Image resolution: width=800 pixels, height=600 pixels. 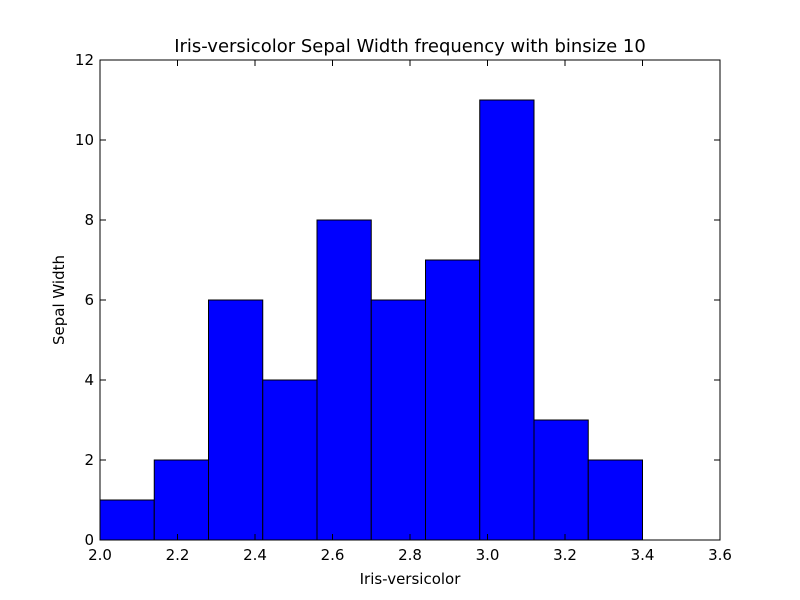 What do you see at coordinates (333, 555) in the screenshot?
I see `x-tick-label: 2.6` at bounding box center [333, 555].